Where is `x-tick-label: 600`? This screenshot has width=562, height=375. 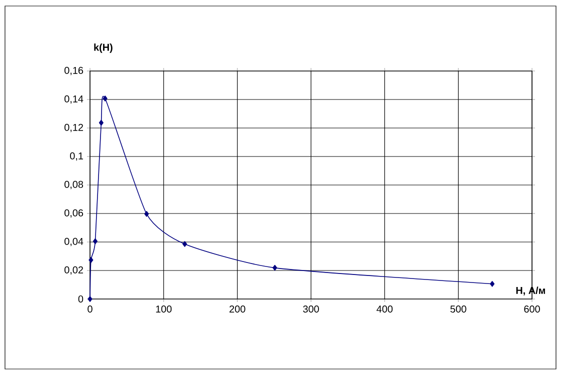
x-tick-label: 600 is located at coordinates (532, 309).